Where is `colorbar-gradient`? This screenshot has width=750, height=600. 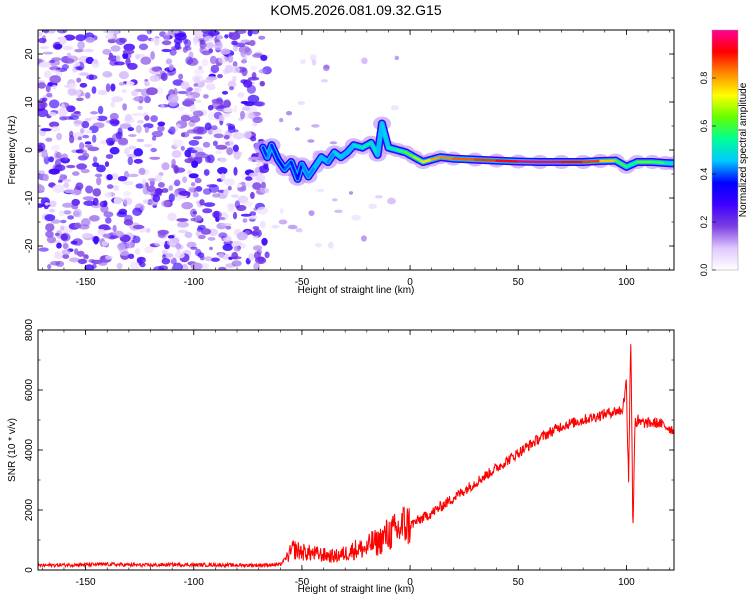
colorbar-gradient is located at coordinates (725, 150).